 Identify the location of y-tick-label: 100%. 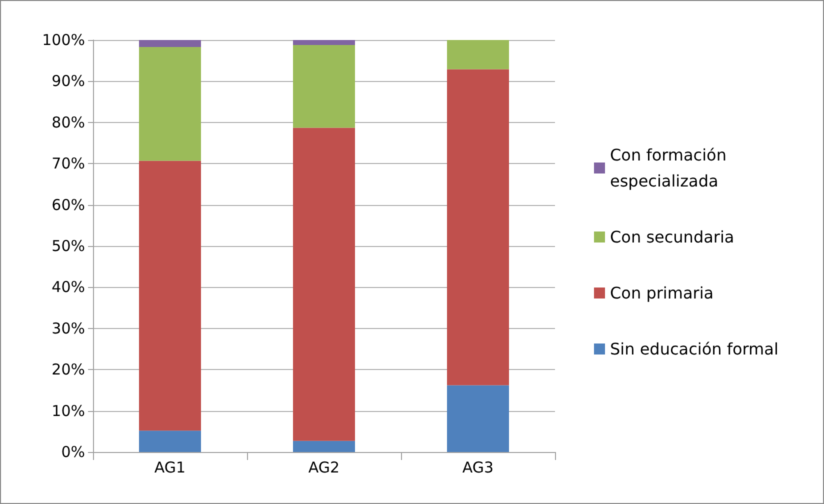
(63, 40).